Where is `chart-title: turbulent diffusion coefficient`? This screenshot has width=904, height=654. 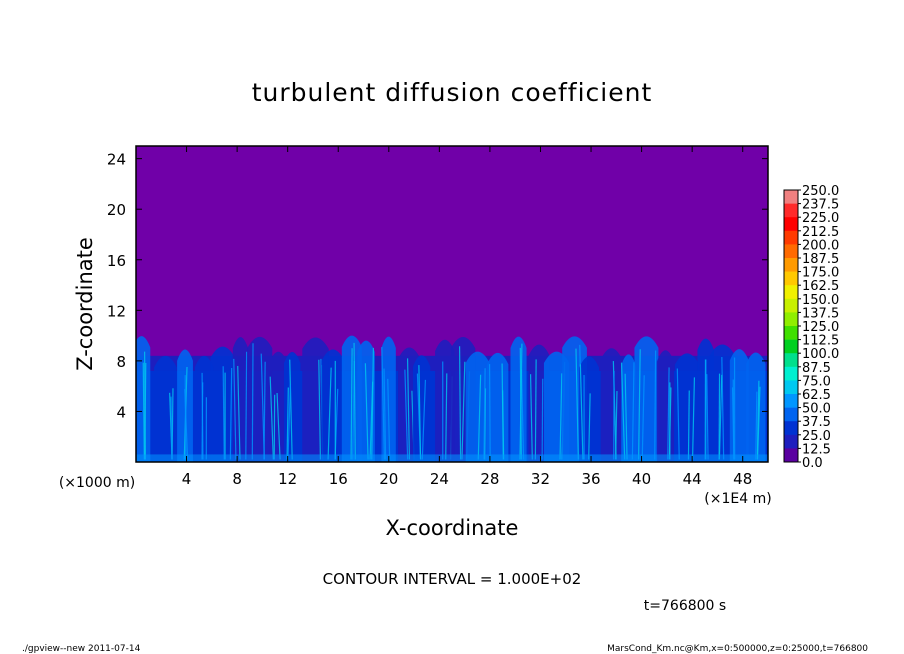 chart-title: turbulent diffusion coefficient is located at coordinates (452, 92).